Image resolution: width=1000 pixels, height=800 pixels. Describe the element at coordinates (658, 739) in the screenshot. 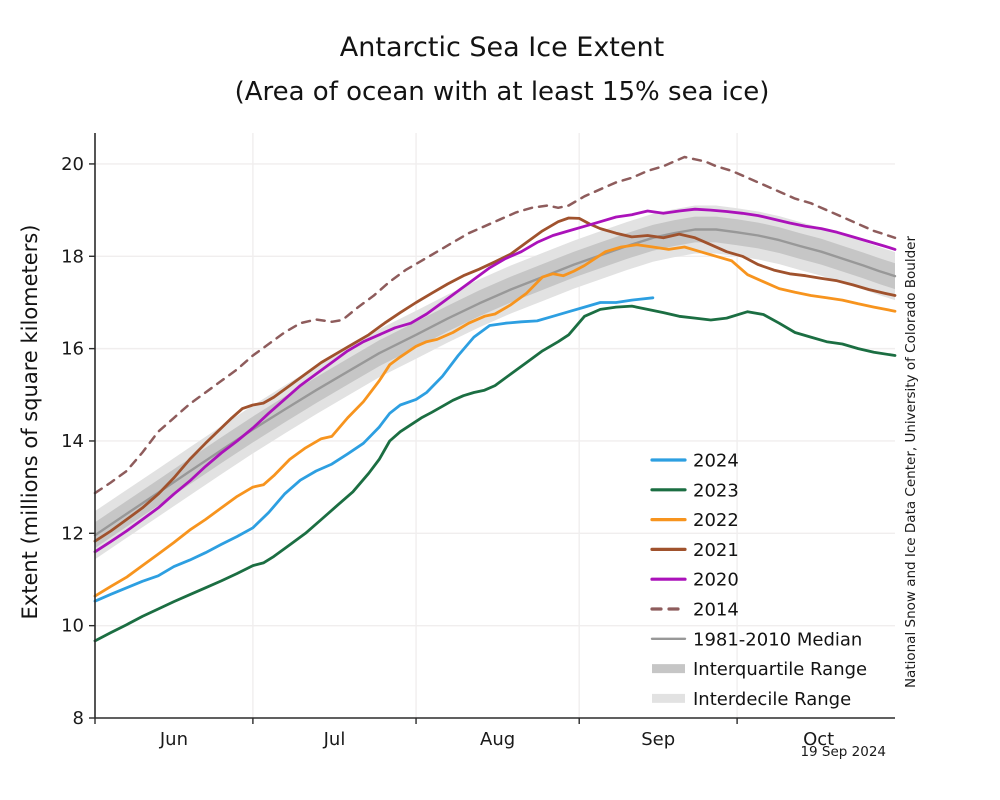

I see `x-tick-label-sep: Sep` at that location.